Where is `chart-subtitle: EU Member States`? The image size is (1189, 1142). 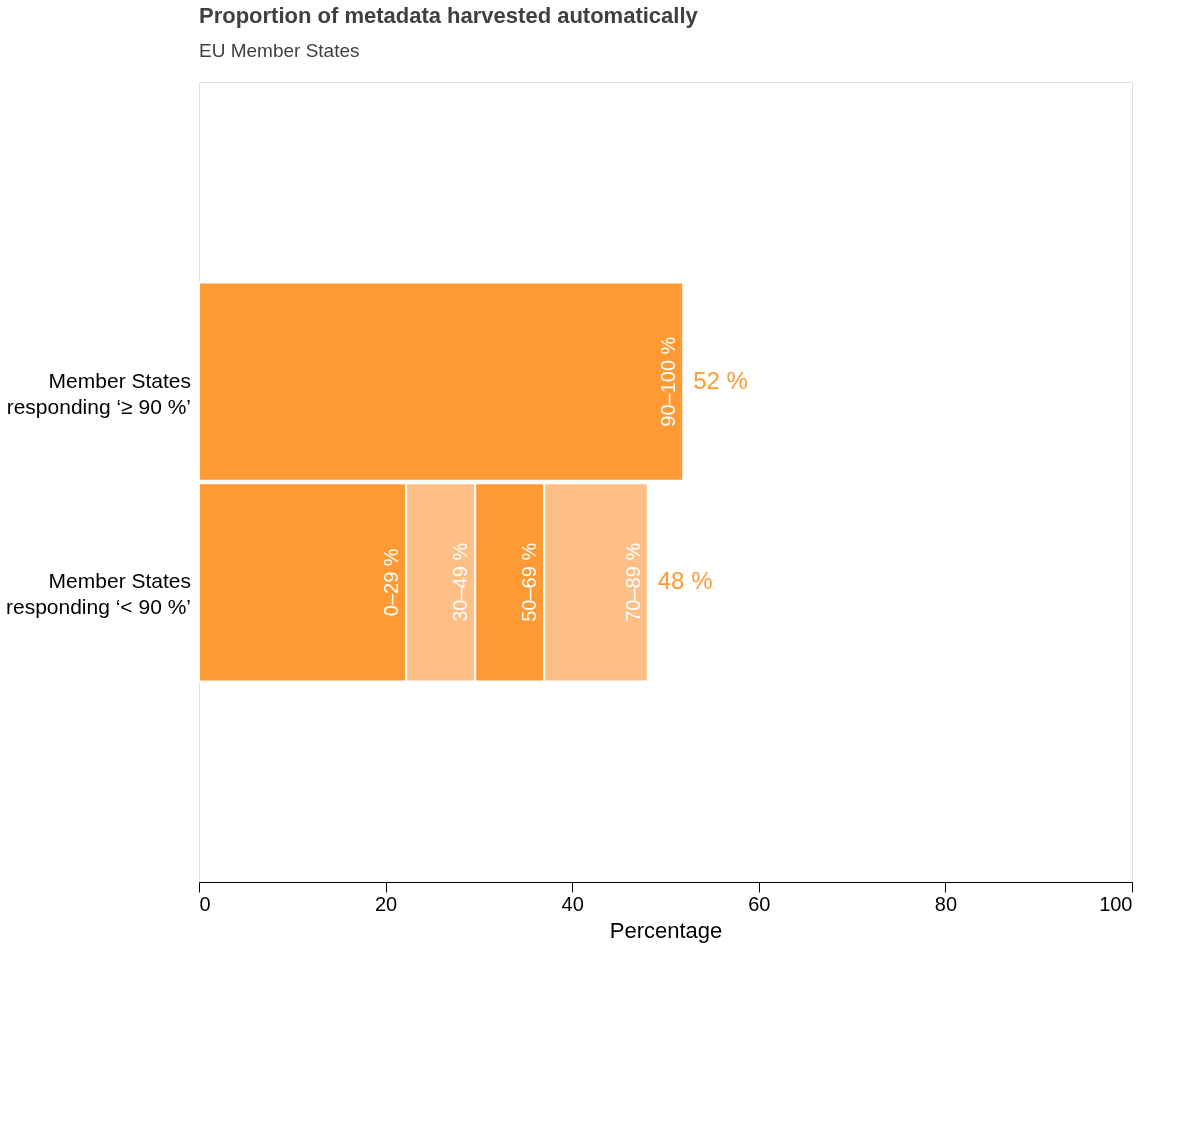 chart-subtitle: EU Member States is located at coordinates (279, 50).